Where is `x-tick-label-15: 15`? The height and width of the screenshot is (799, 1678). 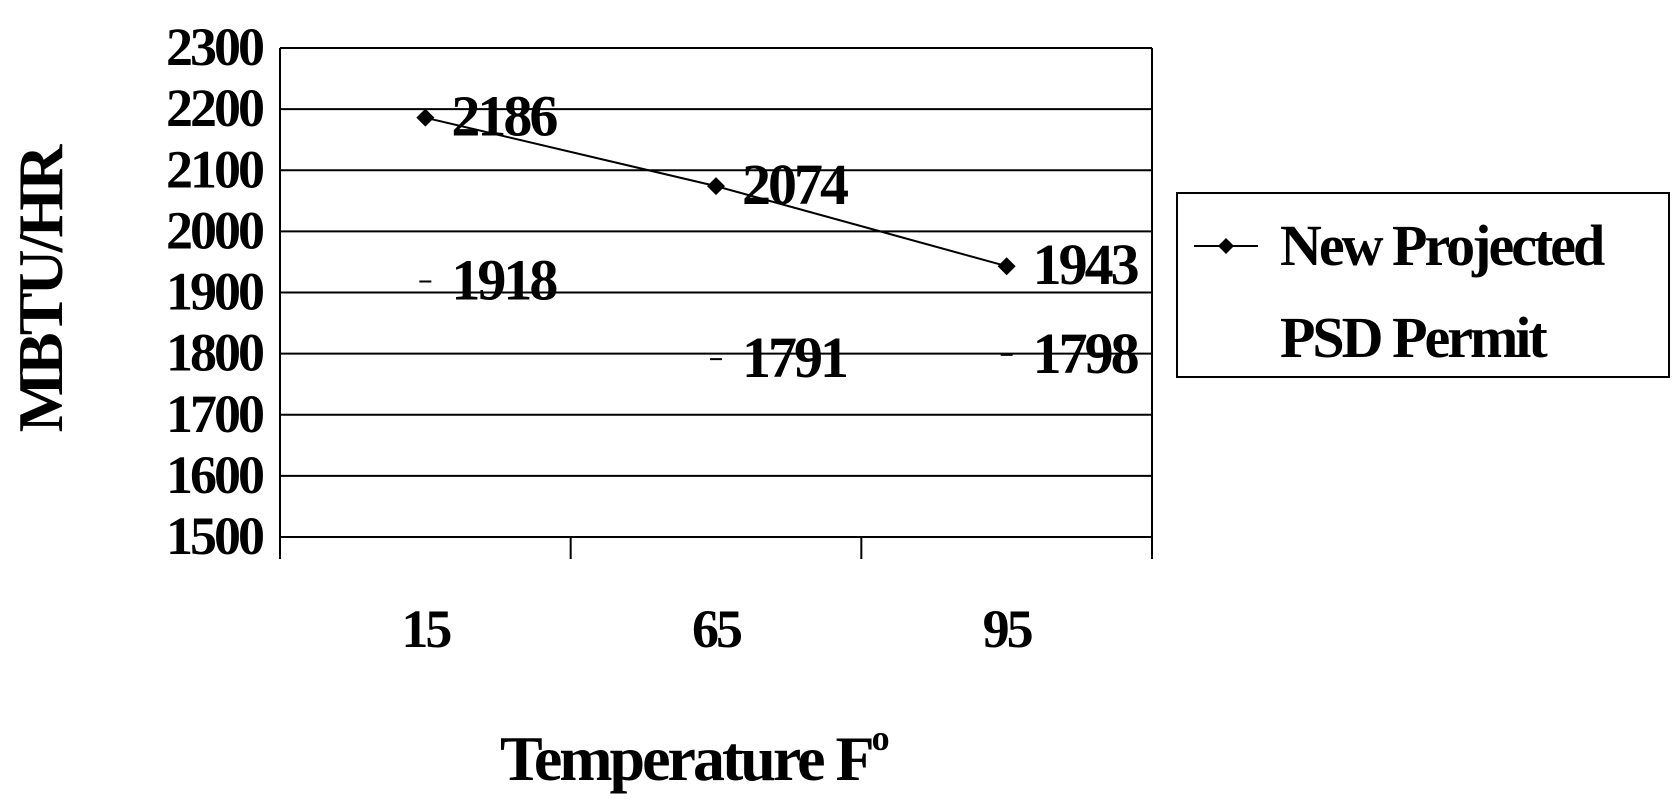
x-tick-label-15: 15 is located at coordinates (426, 629).